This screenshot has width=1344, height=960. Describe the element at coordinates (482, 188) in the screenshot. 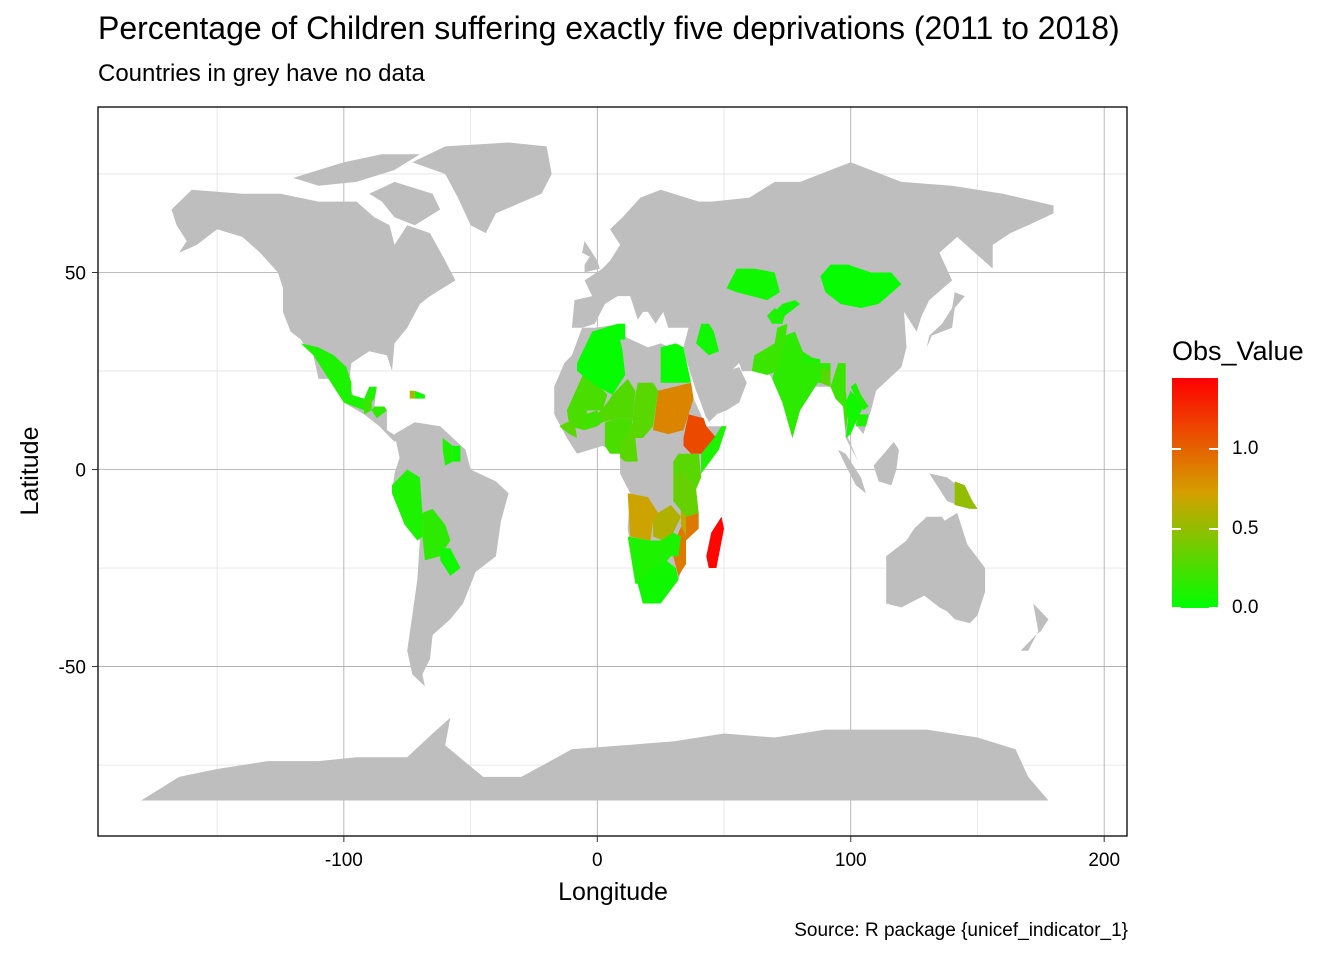

I see `land-greenland` at that location.